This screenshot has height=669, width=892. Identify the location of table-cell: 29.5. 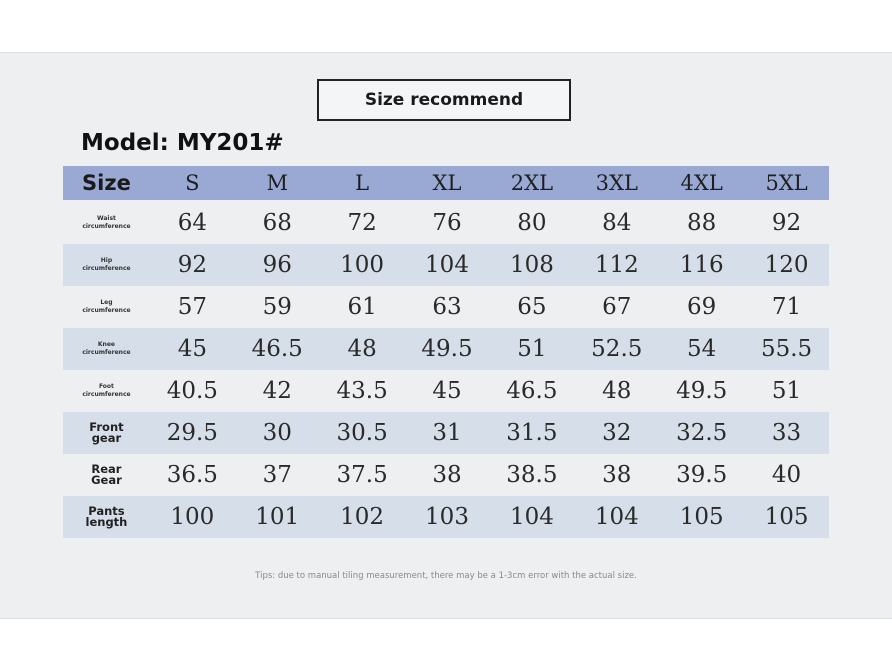
(192, 433).